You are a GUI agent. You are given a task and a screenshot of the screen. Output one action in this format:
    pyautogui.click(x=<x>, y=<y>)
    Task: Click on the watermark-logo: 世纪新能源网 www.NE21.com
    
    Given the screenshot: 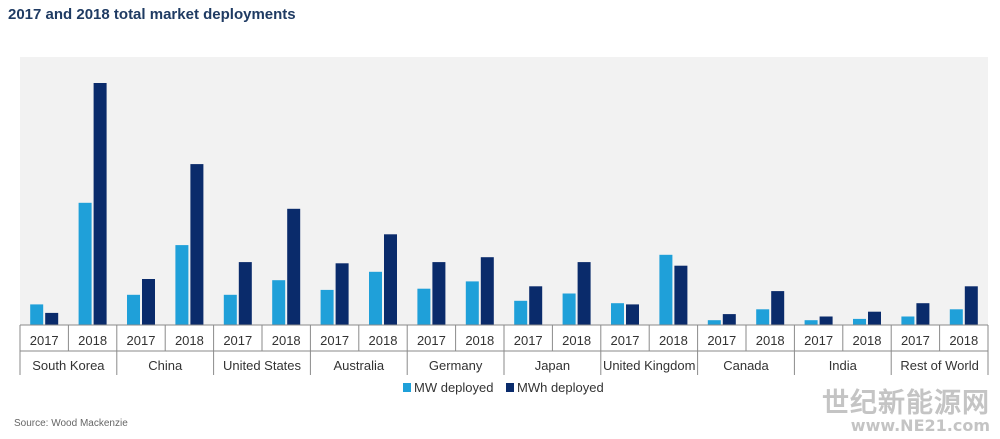 What is the action you would take?
    pyautogui.click(x=906, y=411)
    